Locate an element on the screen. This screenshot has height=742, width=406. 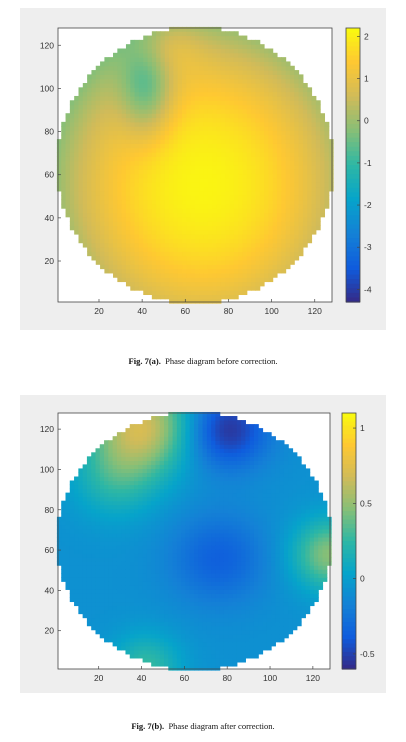
caption-text: Phase diagram before correction. is located at coordinates (221, 361).